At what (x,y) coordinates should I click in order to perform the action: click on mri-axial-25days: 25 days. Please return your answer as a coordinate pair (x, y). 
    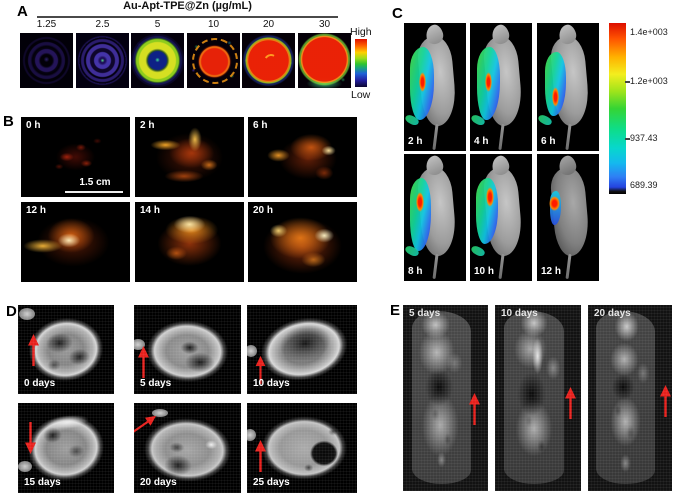
    Looking at the image, I should click on (302, 448).